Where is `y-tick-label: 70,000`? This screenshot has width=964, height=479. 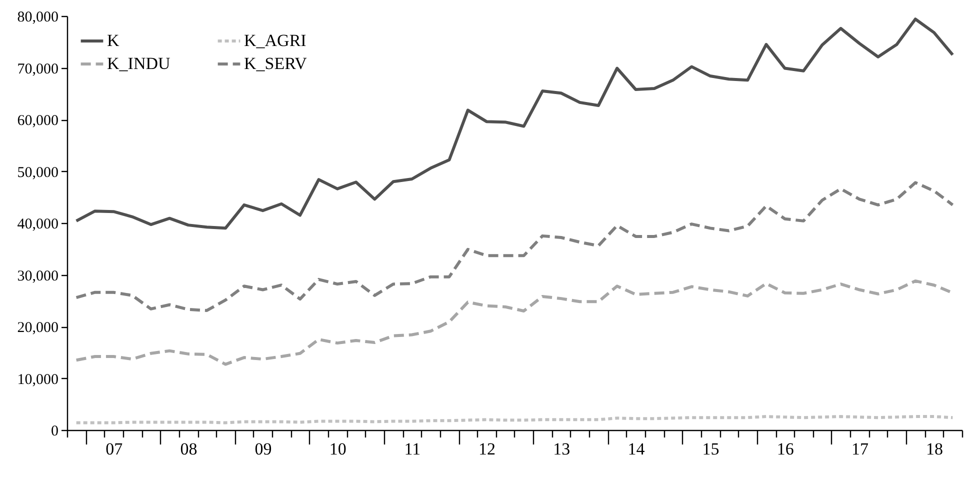 y-tick-label: 70,000 is located at coordinates (37, 69).